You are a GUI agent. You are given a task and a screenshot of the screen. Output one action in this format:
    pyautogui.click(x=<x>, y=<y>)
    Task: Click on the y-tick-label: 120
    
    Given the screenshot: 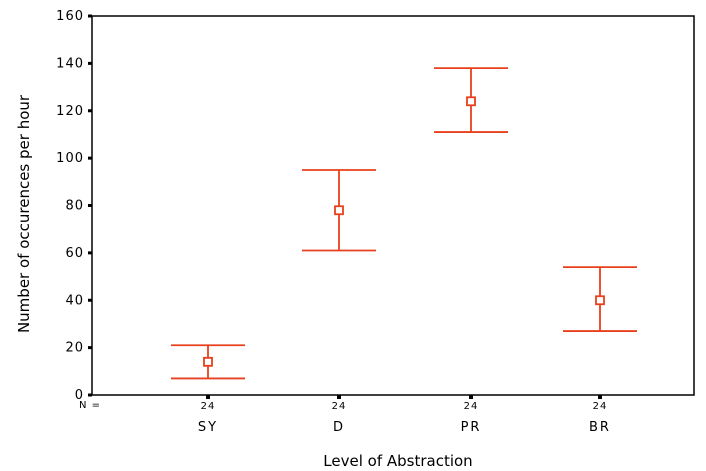 What is the action you would take?
    pyautogui.click(x=70, y=111)
    